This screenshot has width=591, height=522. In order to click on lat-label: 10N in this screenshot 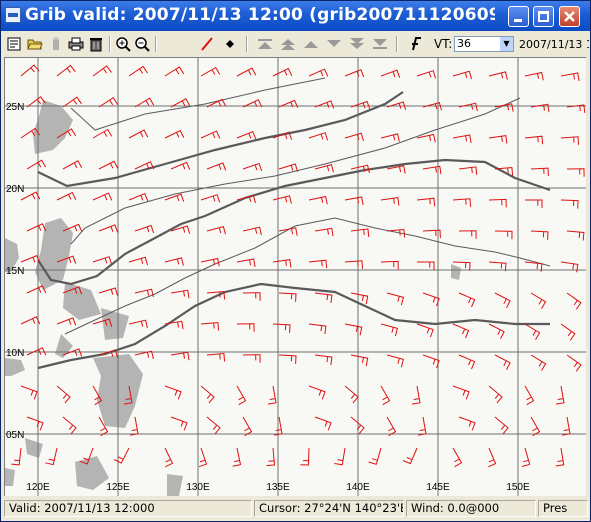, I will do `click(15, 353)`.